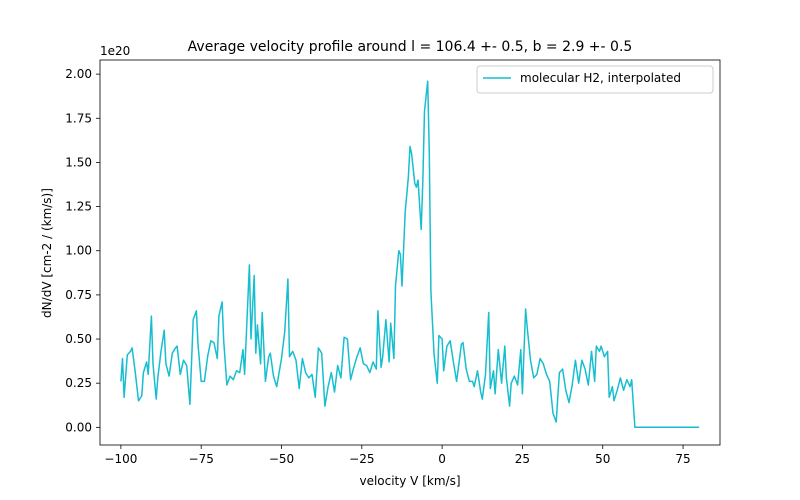  I want to click on y-tick-label: 0.75, so click(78, 295).